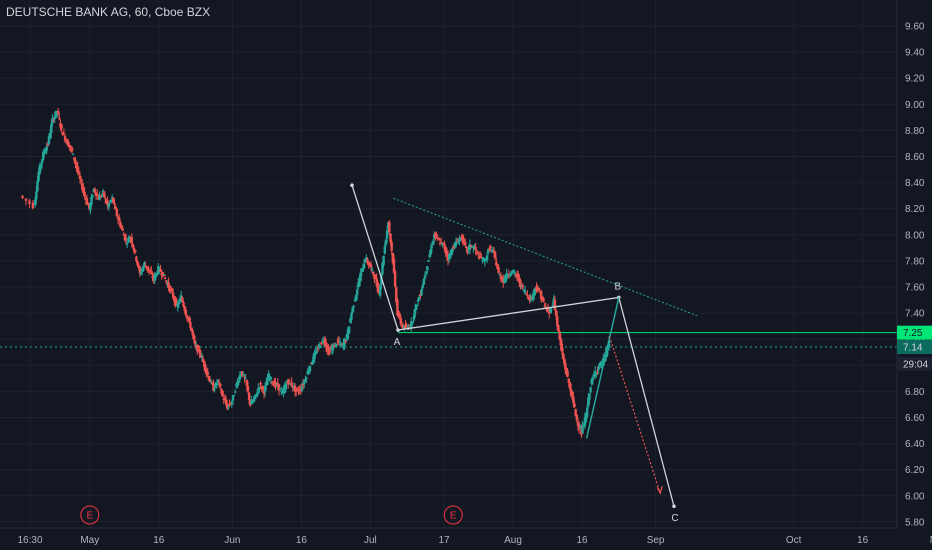 The width and height of the screenshot is (932, 550). Describe the element at coordinates (794, 540) in the screenshot. I see `time-tick-label: Oct` at that location.